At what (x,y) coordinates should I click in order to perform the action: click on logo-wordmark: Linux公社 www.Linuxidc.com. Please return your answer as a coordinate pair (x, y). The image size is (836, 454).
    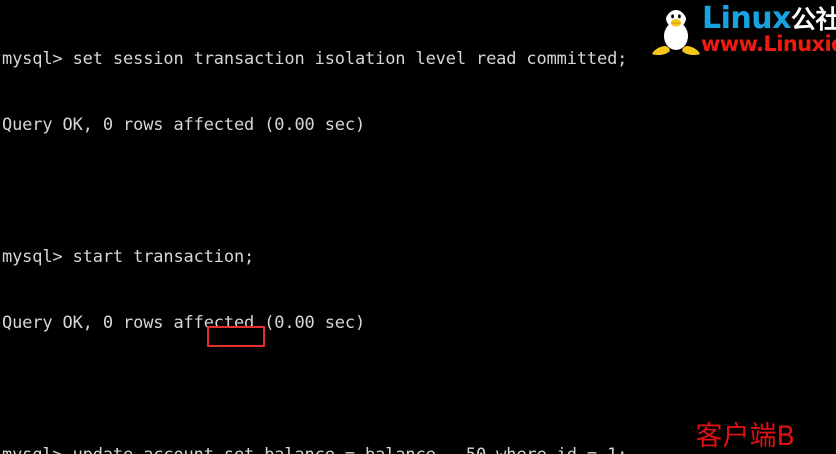
    Looking at the image, I should click on (768, 30).